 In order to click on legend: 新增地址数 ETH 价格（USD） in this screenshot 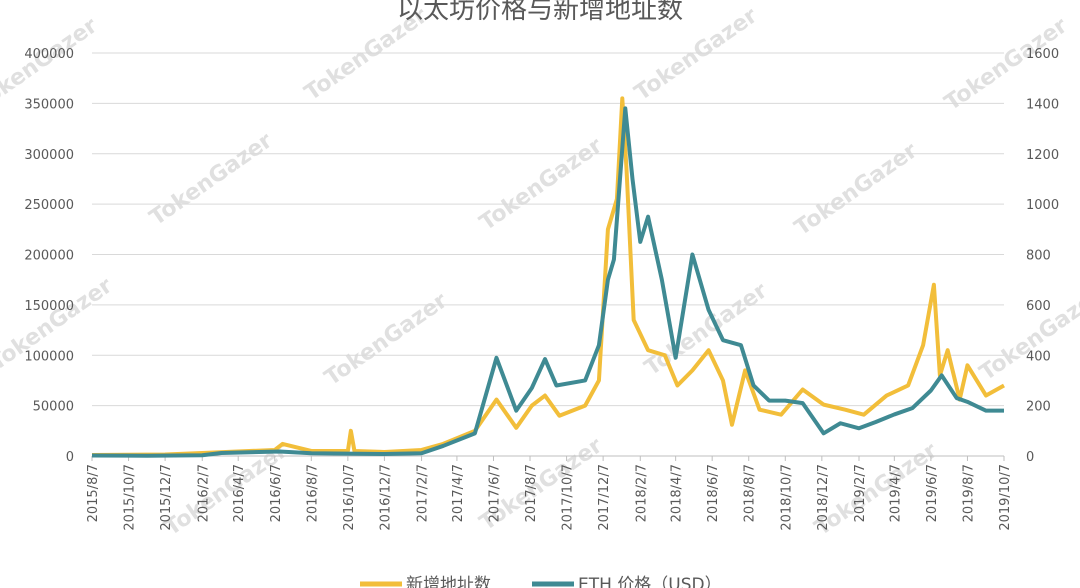, I will do `click(541, 581)`.